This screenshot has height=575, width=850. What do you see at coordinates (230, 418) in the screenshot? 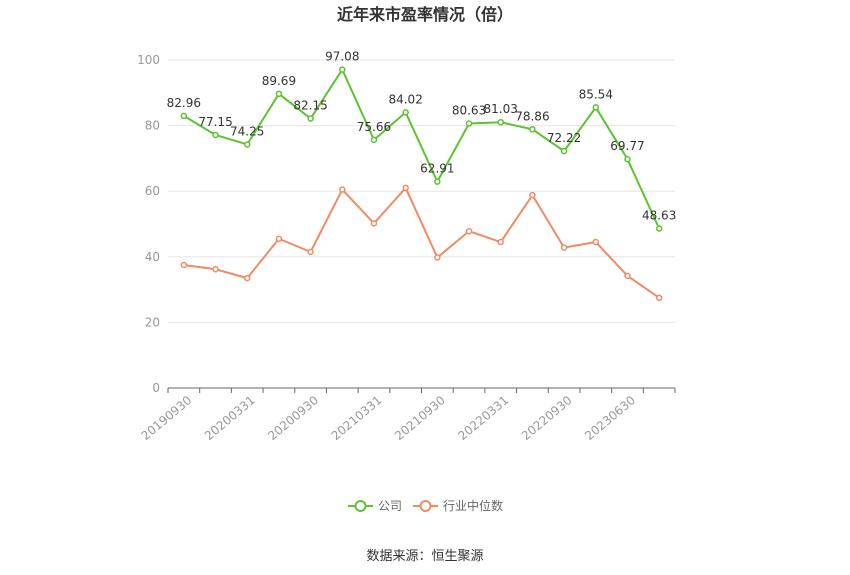
I see `x-tick-label: 20200331` at bounding box center [230, 418].